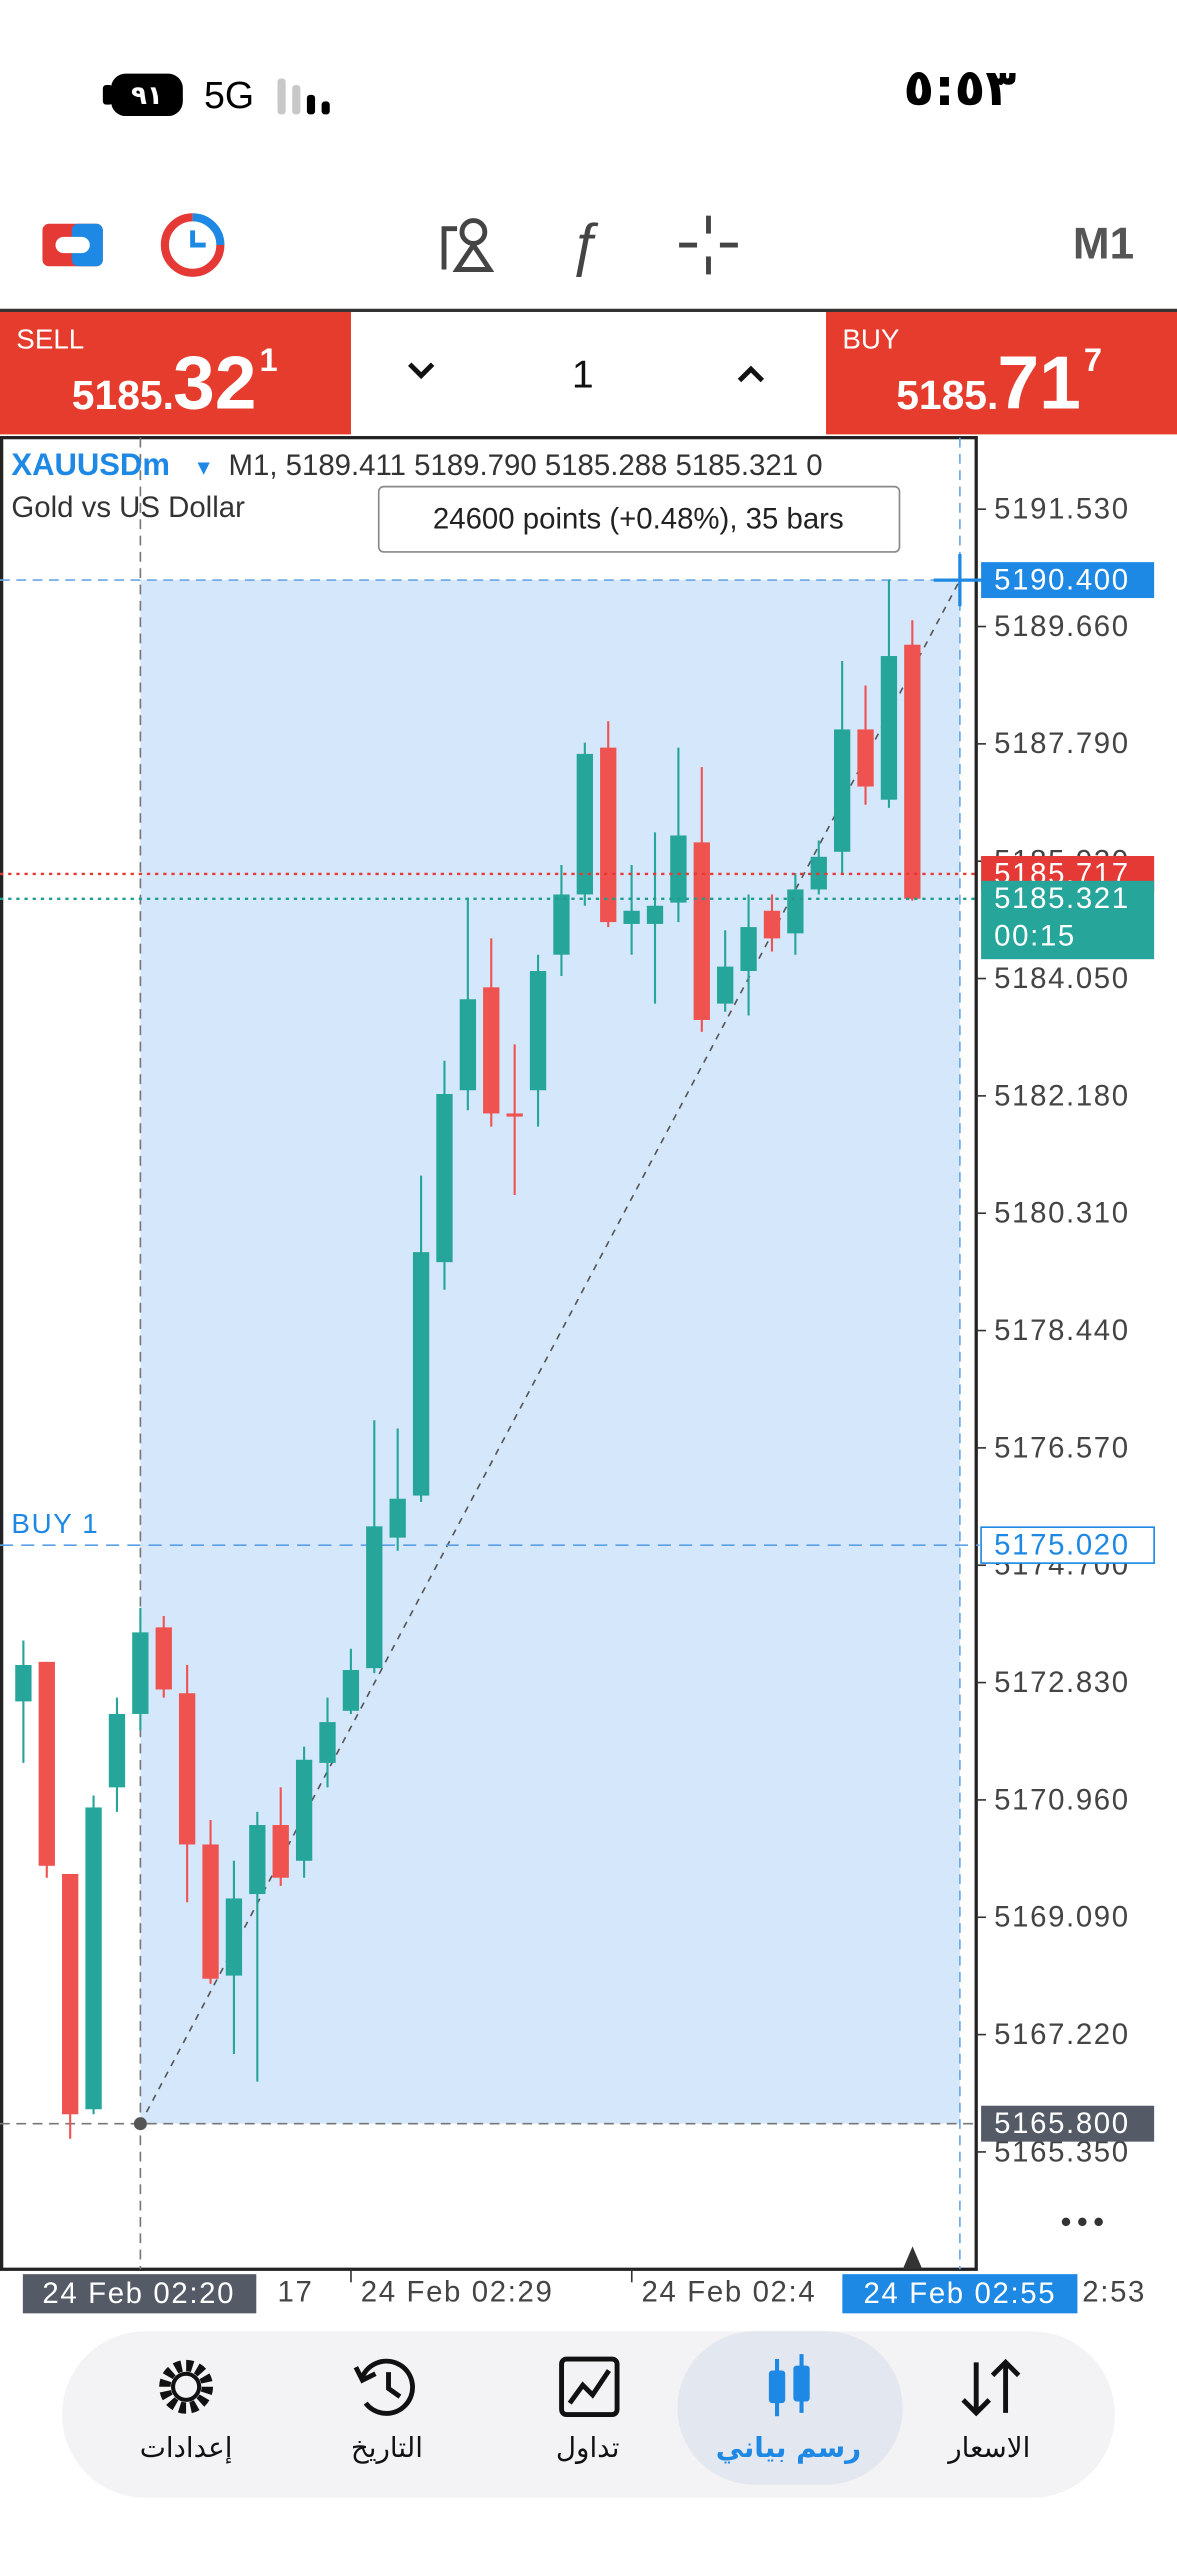 This screenshot has height=2560, width=1177. I want to click on end-time: 24 Feb 02:55, so click(960, 2293).